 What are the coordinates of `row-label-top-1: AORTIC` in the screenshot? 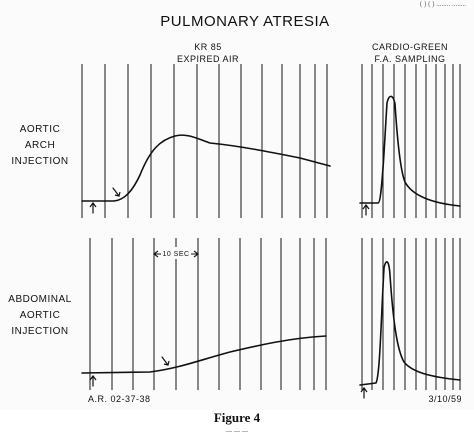 It's located at (40, 129).